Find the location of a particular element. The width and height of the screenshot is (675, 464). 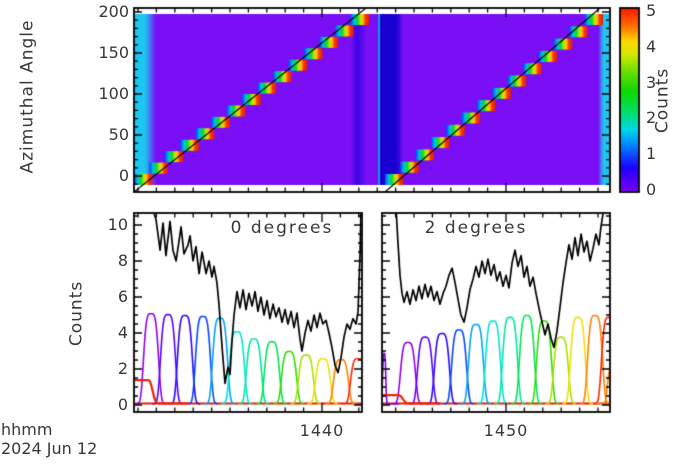

colorbar-tick-1: 1 is located at coordinates (651, 153).